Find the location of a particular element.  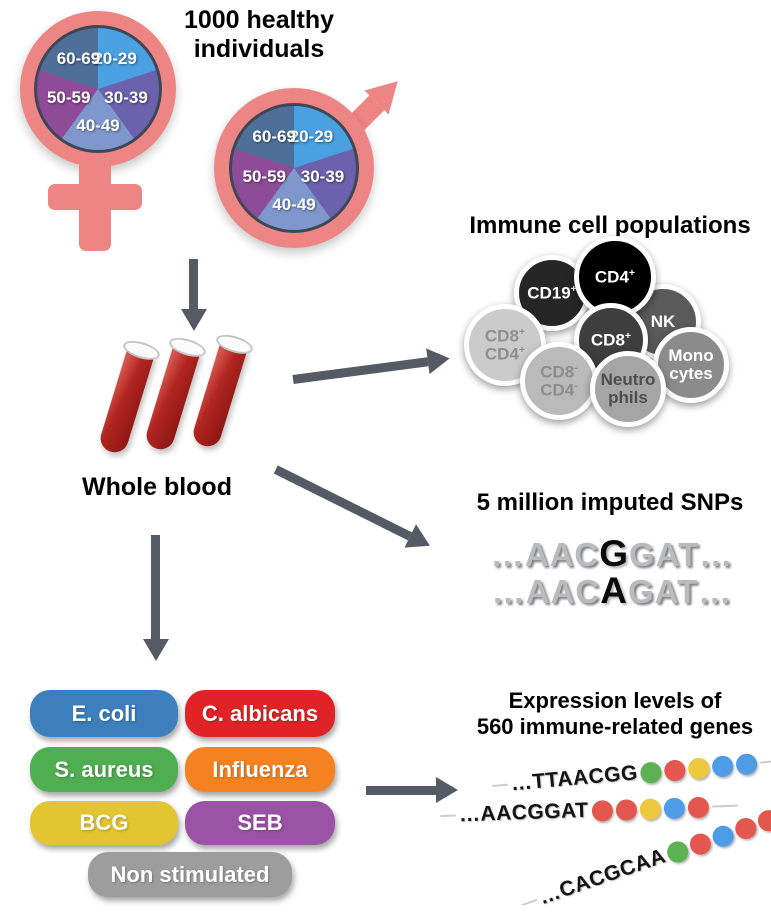

cohort-title-line1: 1000 healthy is located at coordinates (259, 20).